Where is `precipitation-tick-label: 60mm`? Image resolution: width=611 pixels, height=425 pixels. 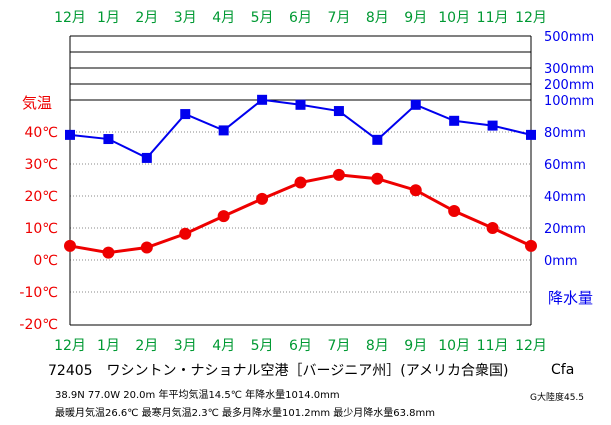
precipitation-tick-label: 60mm is located at coordinates (565, 165).